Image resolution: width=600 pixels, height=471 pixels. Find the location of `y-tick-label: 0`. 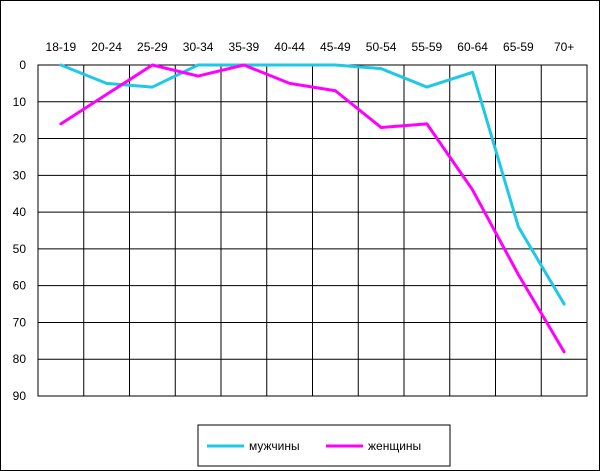

y-tick-label: 0 is located at coordinates (22, 65).